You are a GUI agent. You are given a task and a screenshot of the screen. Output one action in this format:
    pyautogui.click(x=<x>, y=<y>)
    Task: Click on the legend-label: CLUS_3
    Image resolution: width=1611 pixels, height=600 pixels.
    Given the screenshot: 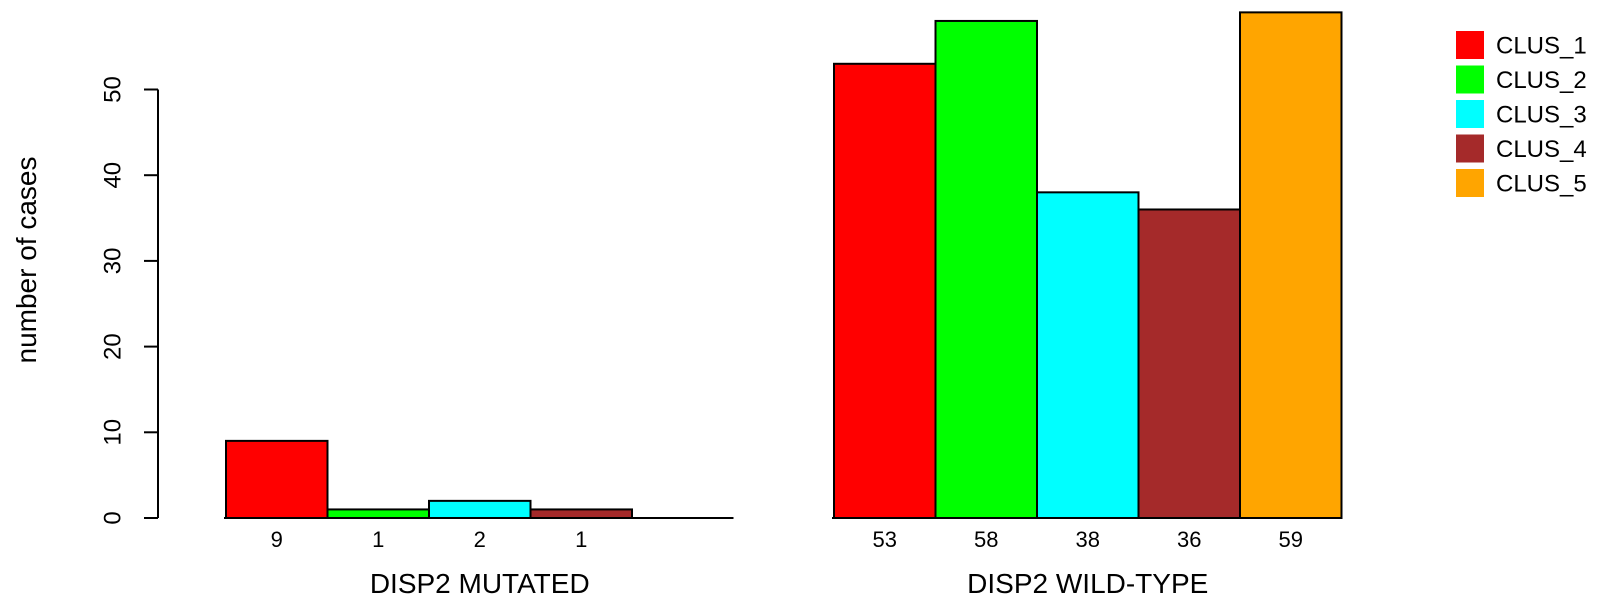 What is the action you would take?
    pyautogui.click(x=1541, y=114)
    